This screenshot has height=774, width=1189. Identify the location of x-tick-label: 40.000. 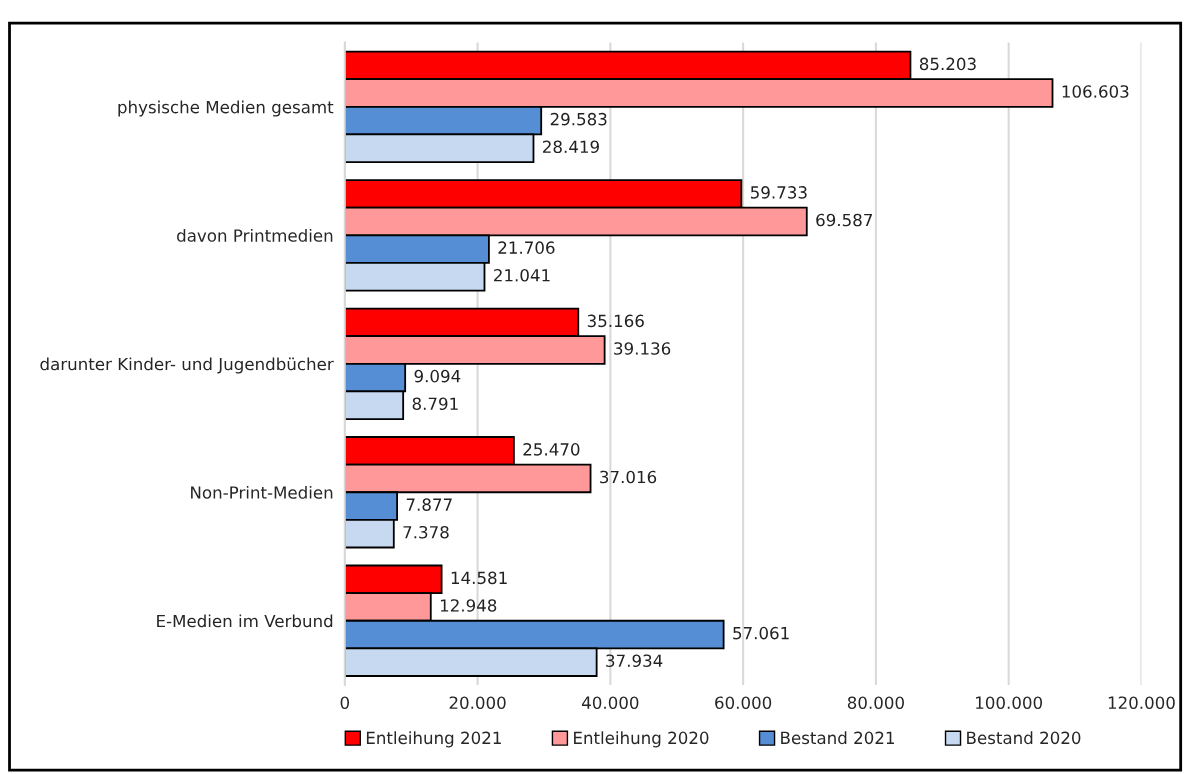
(610, 702).